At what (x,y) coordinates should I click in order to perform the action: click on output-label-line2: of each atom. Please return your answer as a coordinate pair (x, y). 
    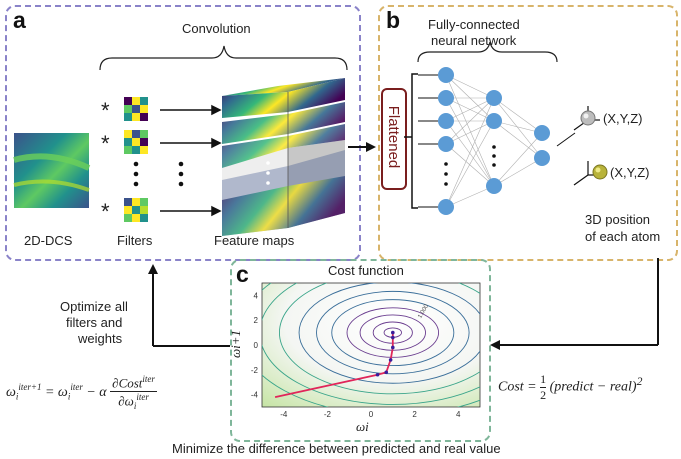
    Looking at the image, I should click on (623, 236).